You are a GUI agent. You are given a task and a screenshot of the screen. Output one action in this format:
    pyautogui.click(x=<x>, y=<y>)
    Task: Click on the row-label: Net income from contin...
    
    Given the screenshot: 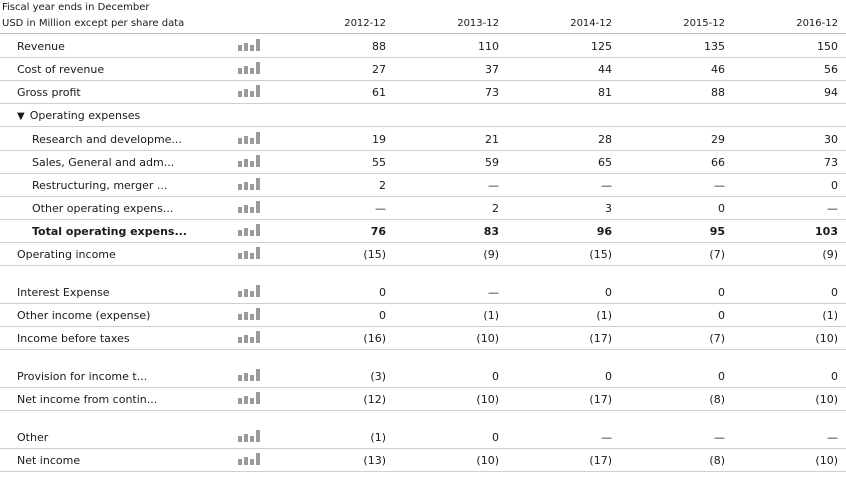 What is the action you would take?
    pyautogui.click(x=124, y=399)
    